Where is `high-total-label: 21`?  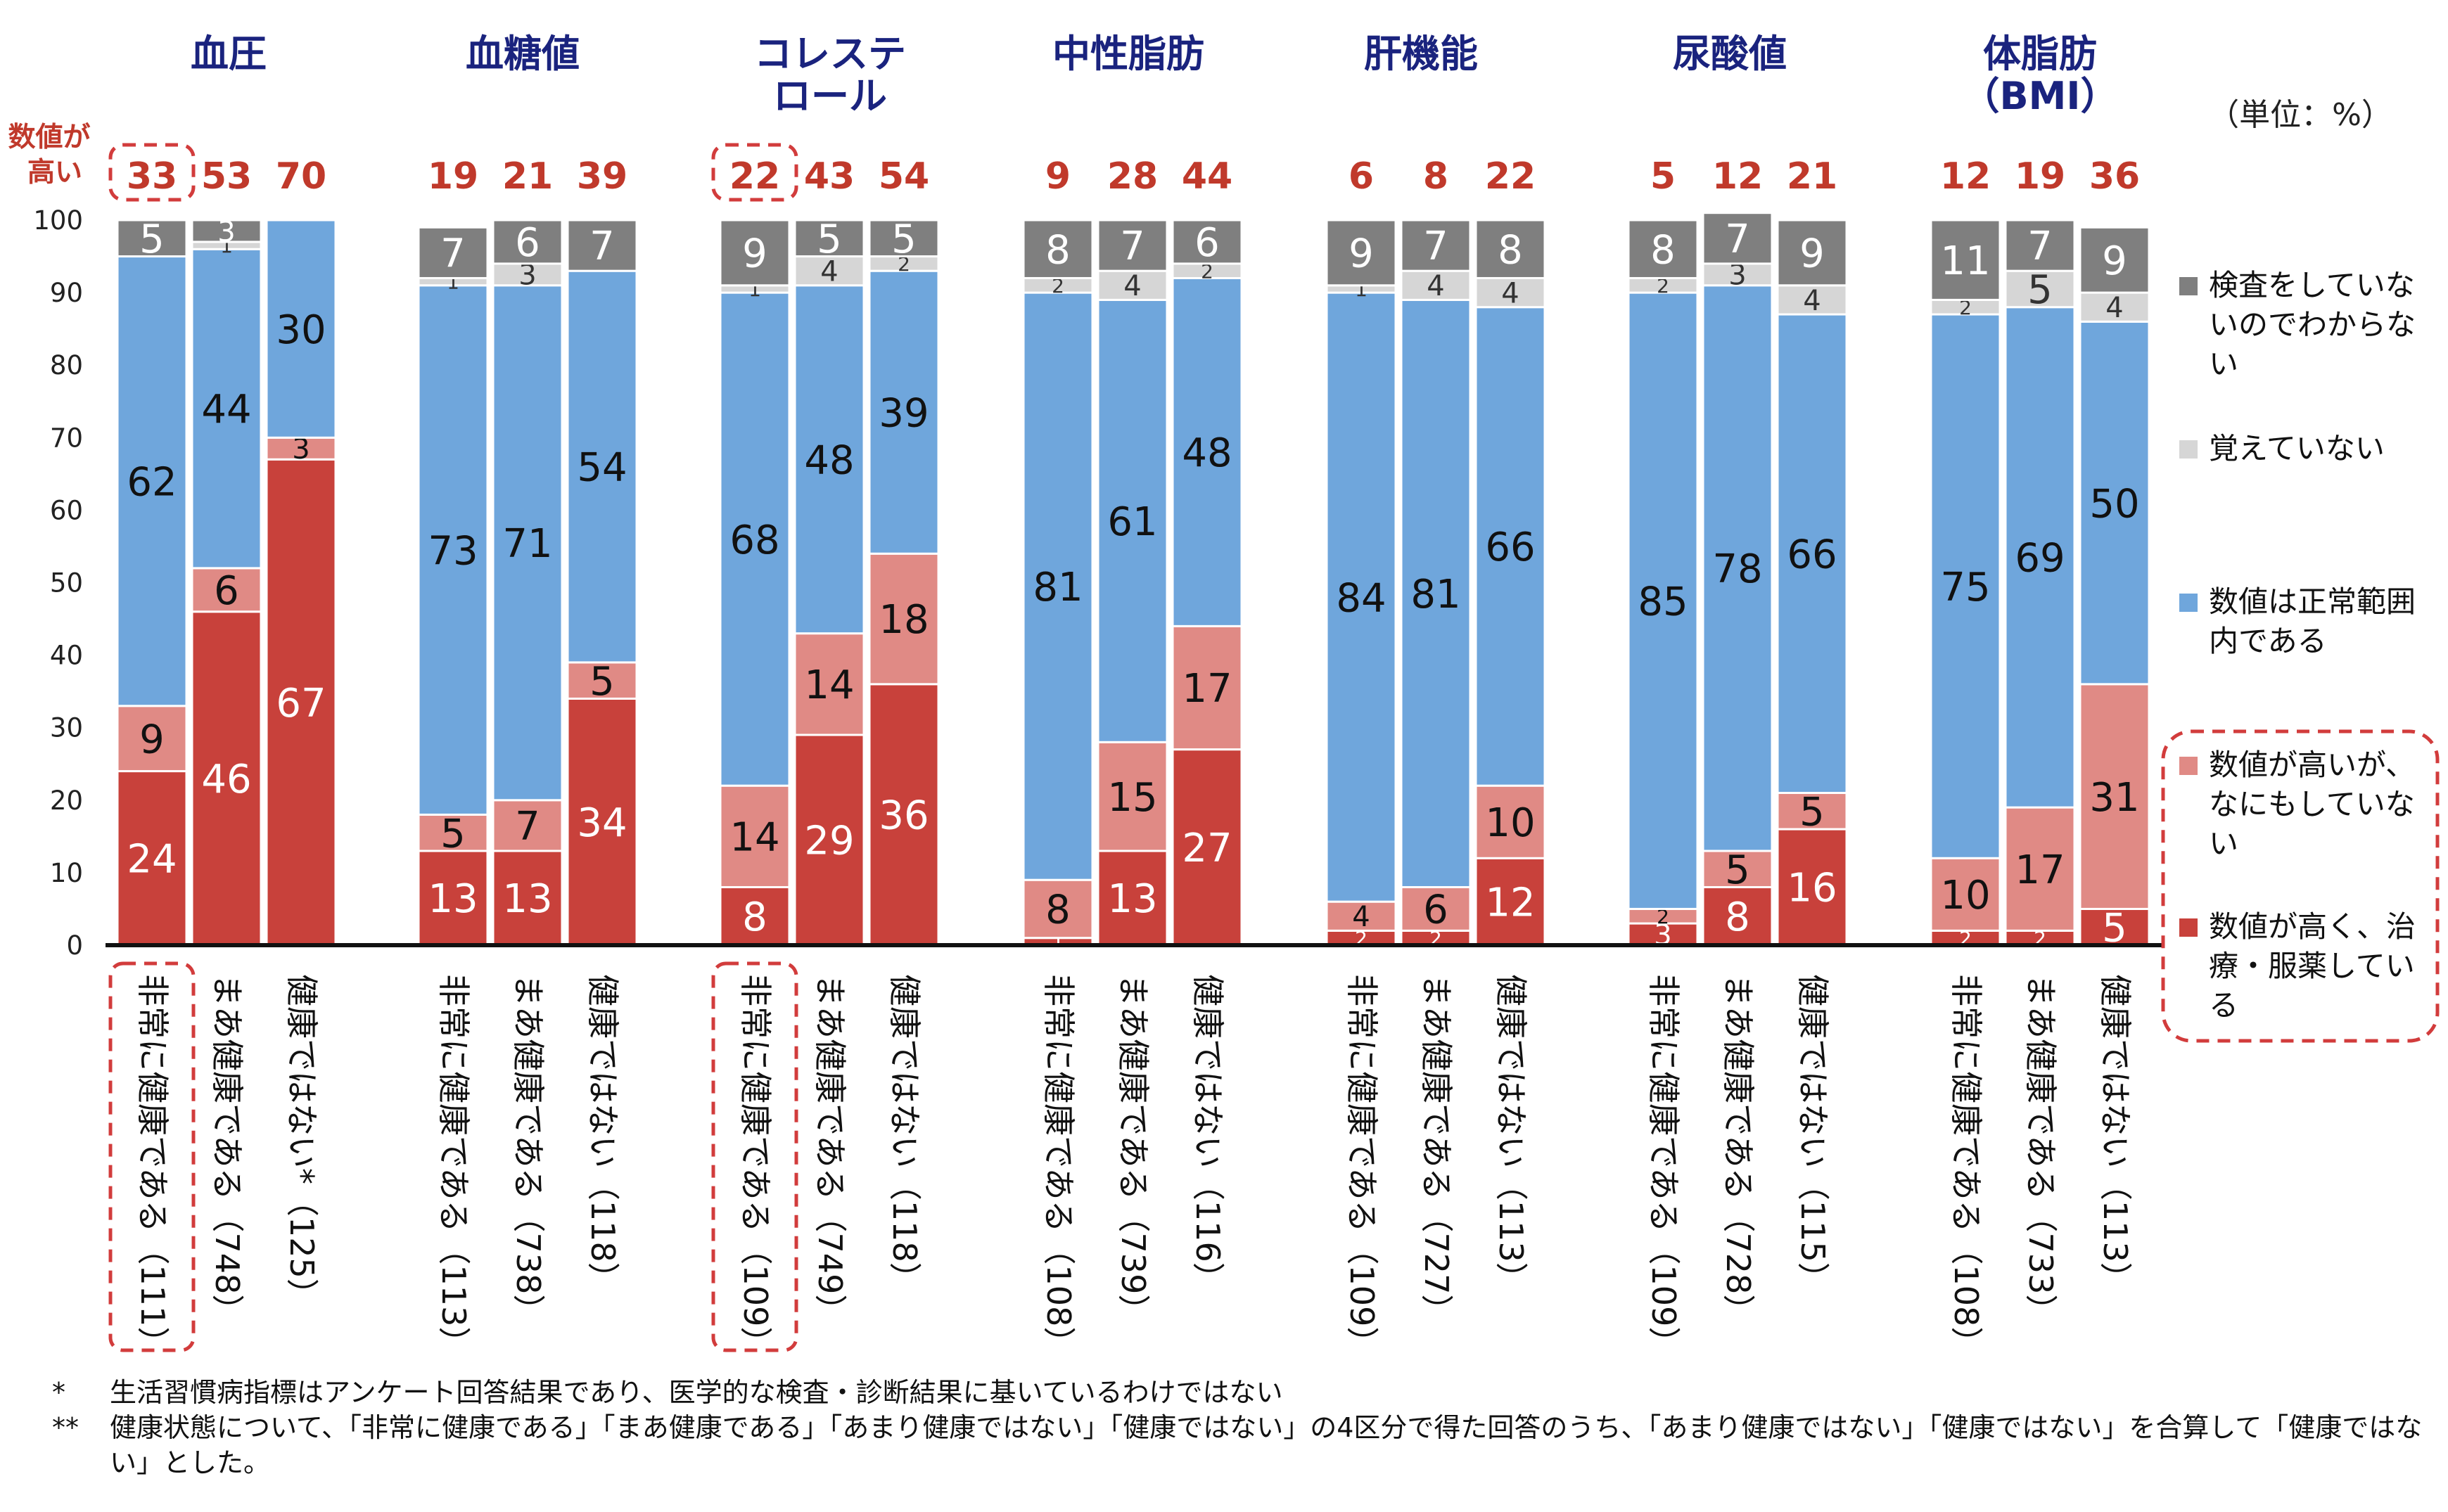 high-total-label: 21 is located at coordinates (527, 176).